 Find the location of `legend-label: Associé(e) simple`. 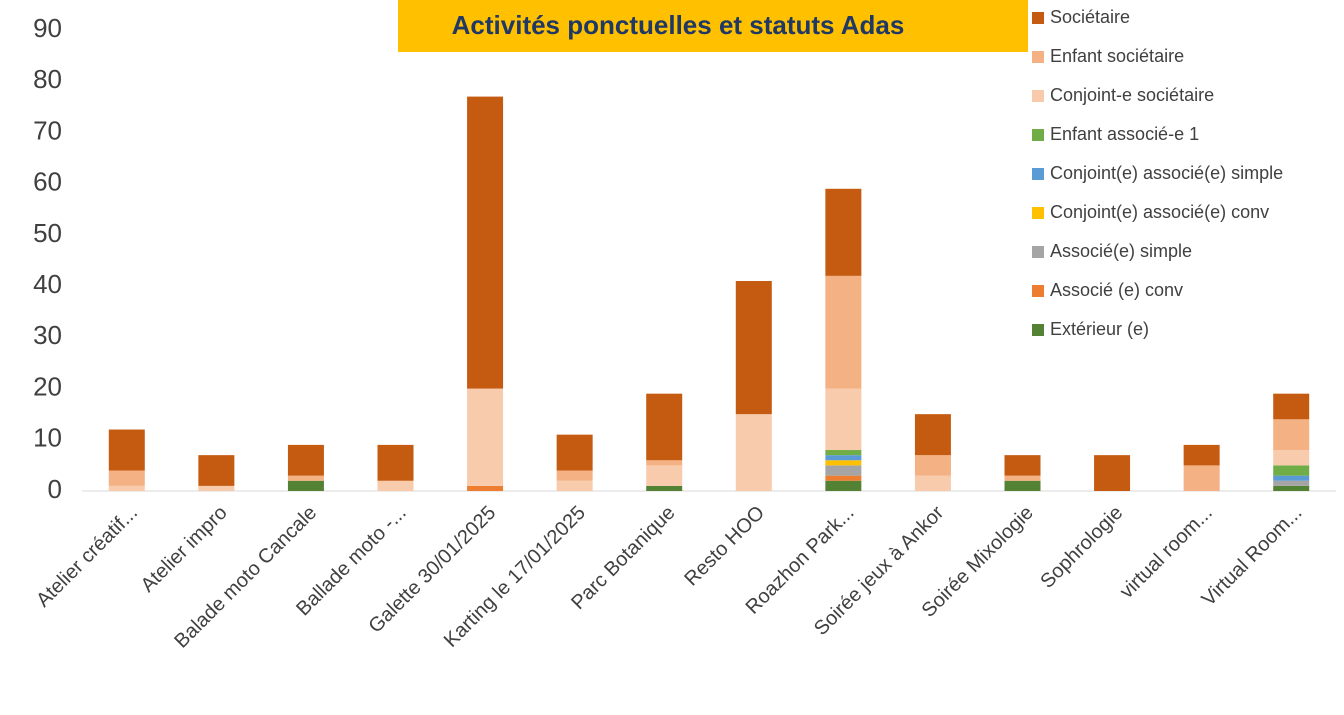

legend-label: Associé(e) simple is located at coordinates (1121, 251).